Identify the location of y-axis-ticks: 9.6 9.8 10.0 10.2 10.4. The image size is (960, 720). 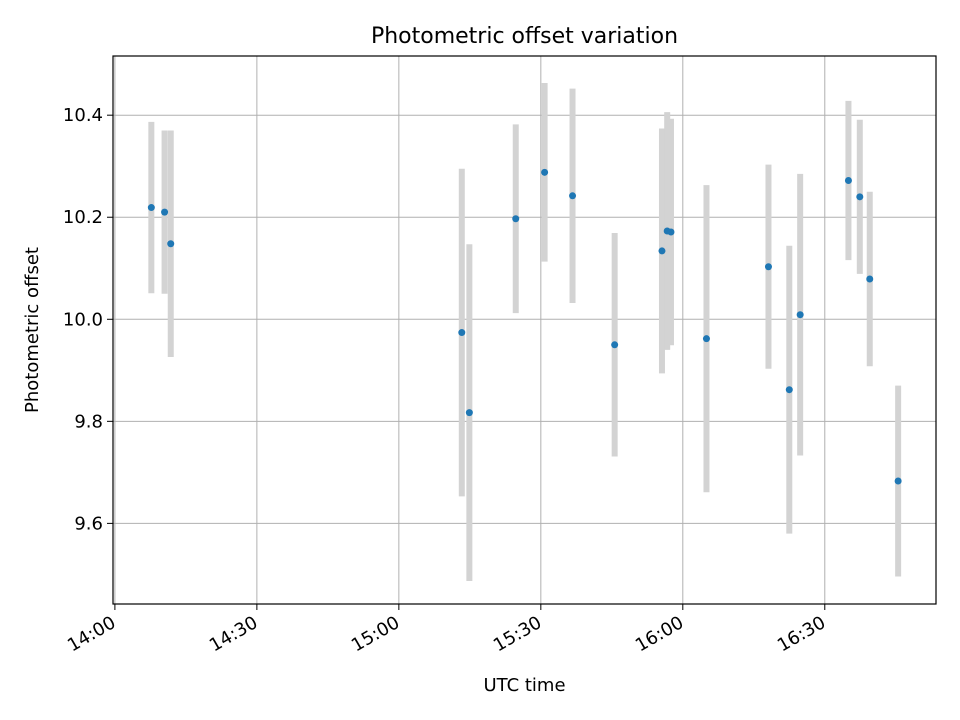
(88, 319).